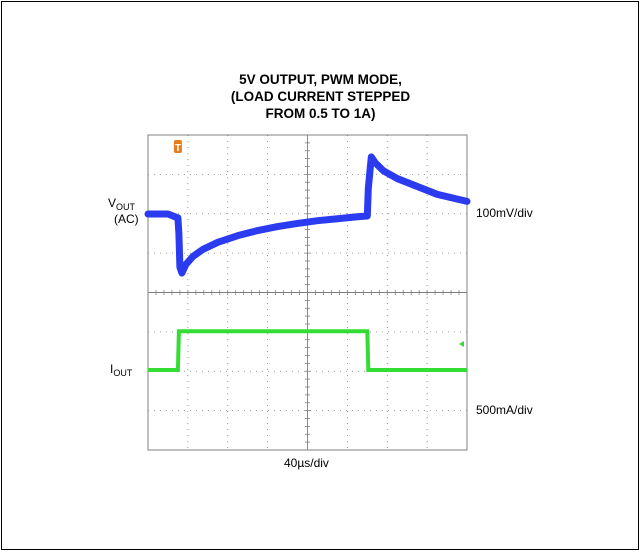 Image resolution: width=641 pixels, height=552 pixels. What do you see at coordinates (504, 213) in the screenshot?
I see `vout-scale-label: 100mV/div` at bounding box center [504, 213].